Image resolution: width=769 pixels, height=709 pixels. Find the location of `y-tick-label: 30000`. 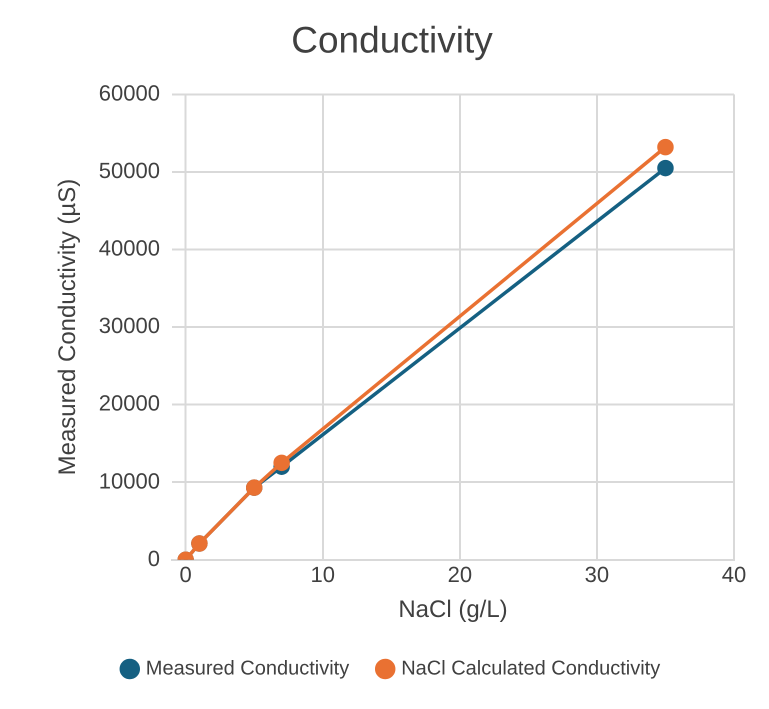

y-tick-label: 30000 is located at coordinates (129, 325).